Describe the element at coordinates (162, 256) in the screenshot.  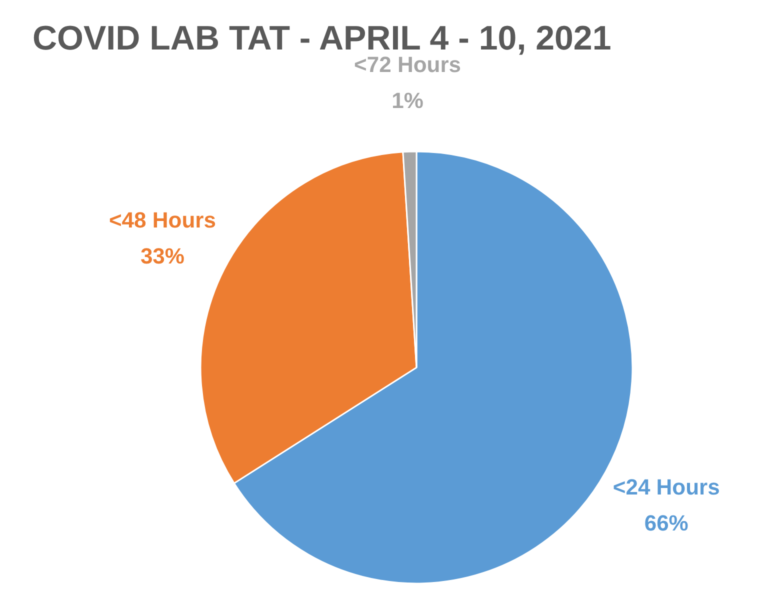
I see `data-label: 33%` at that location.